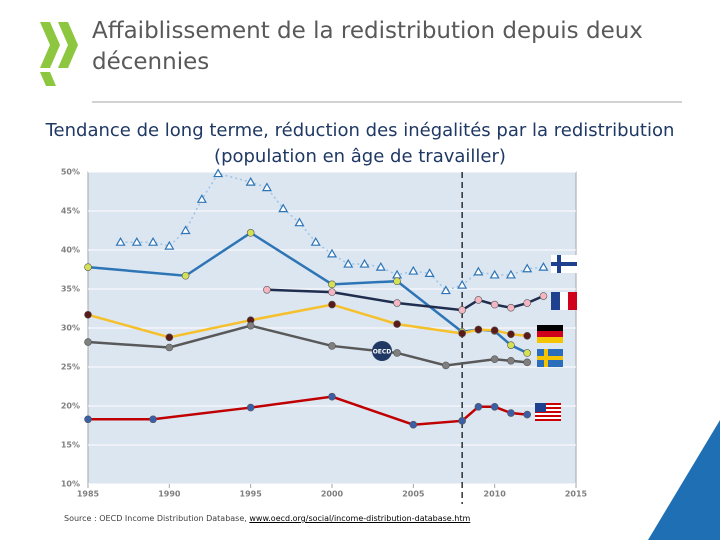 This screenshot has height=540, width=720. I want to click on y-tick-label: 40%, so click(70, 250).